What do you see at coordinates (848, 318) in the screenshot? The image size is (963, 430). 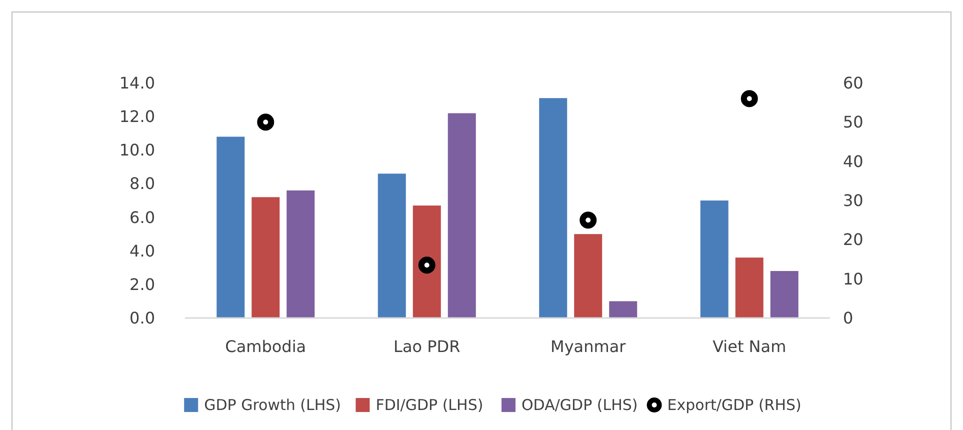 I see `y2-tick-label: 0` at bounding box center [848, 318].